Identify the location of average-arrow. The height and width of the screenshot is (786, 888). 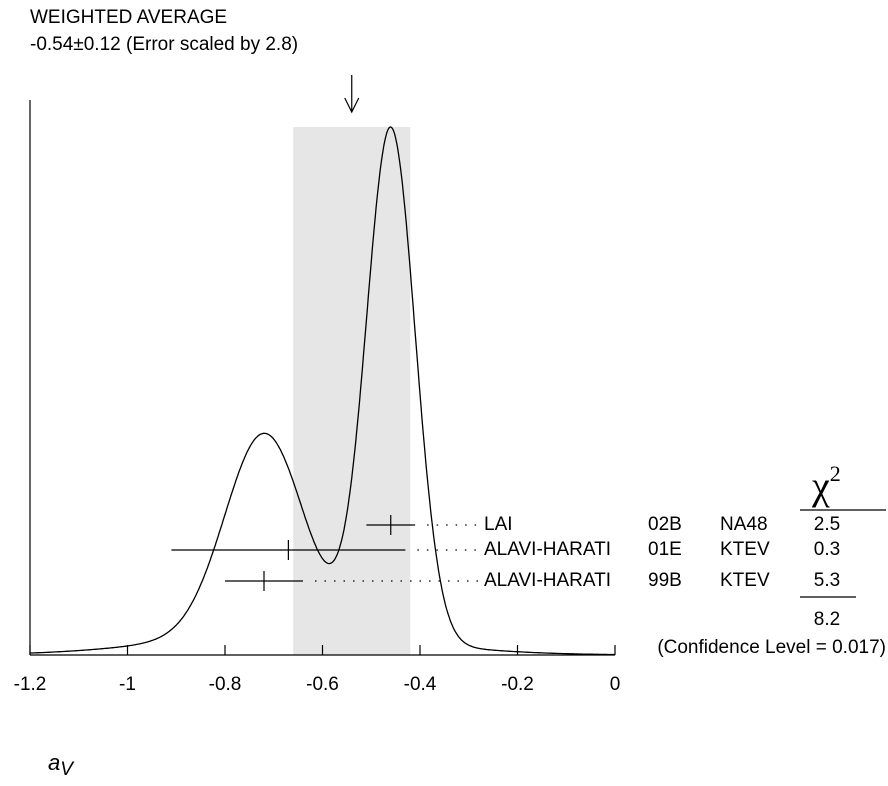
(352, 94).